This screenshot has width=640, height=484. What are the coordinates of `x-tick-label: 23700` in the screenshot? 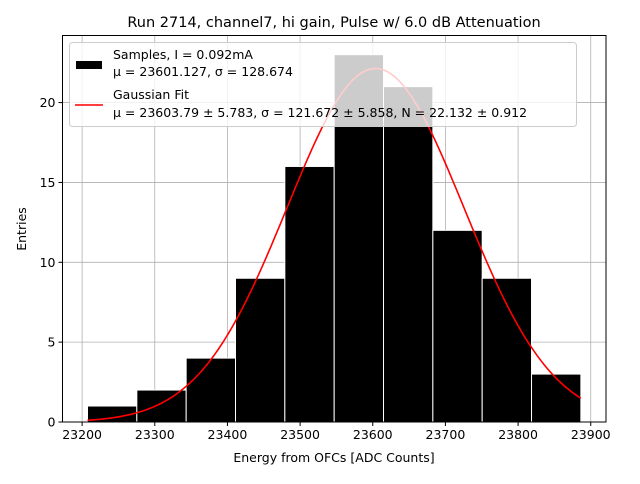 It's located at (446, 434).